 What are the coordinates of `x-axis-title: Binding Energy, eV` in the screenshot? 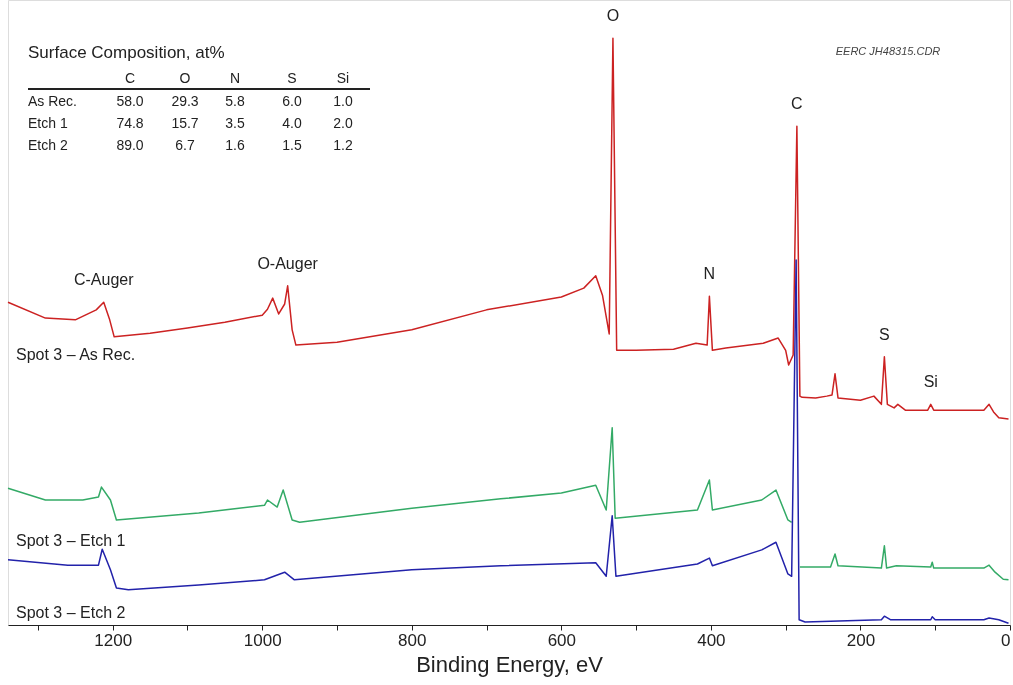 It's located at (510, 664).